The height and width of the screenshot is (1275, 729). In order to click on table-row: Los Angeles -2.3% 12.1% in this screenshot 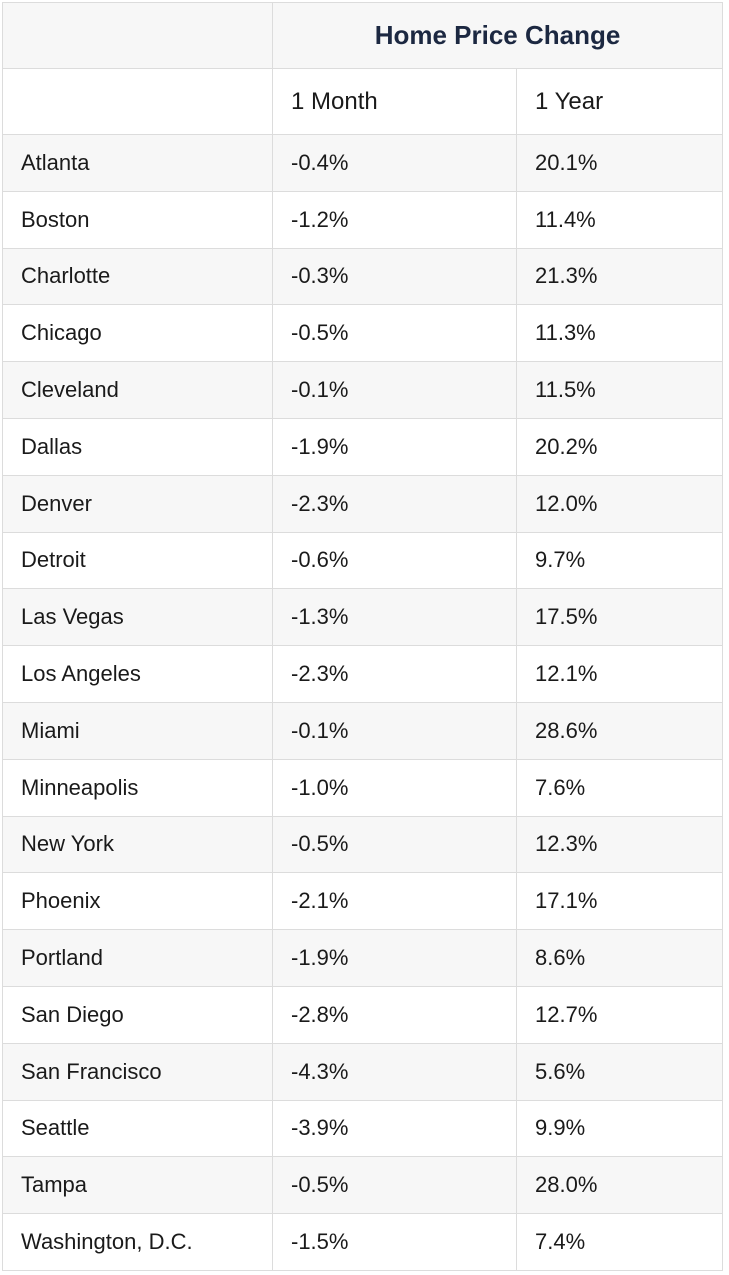, I will do `click(363, 674)`.